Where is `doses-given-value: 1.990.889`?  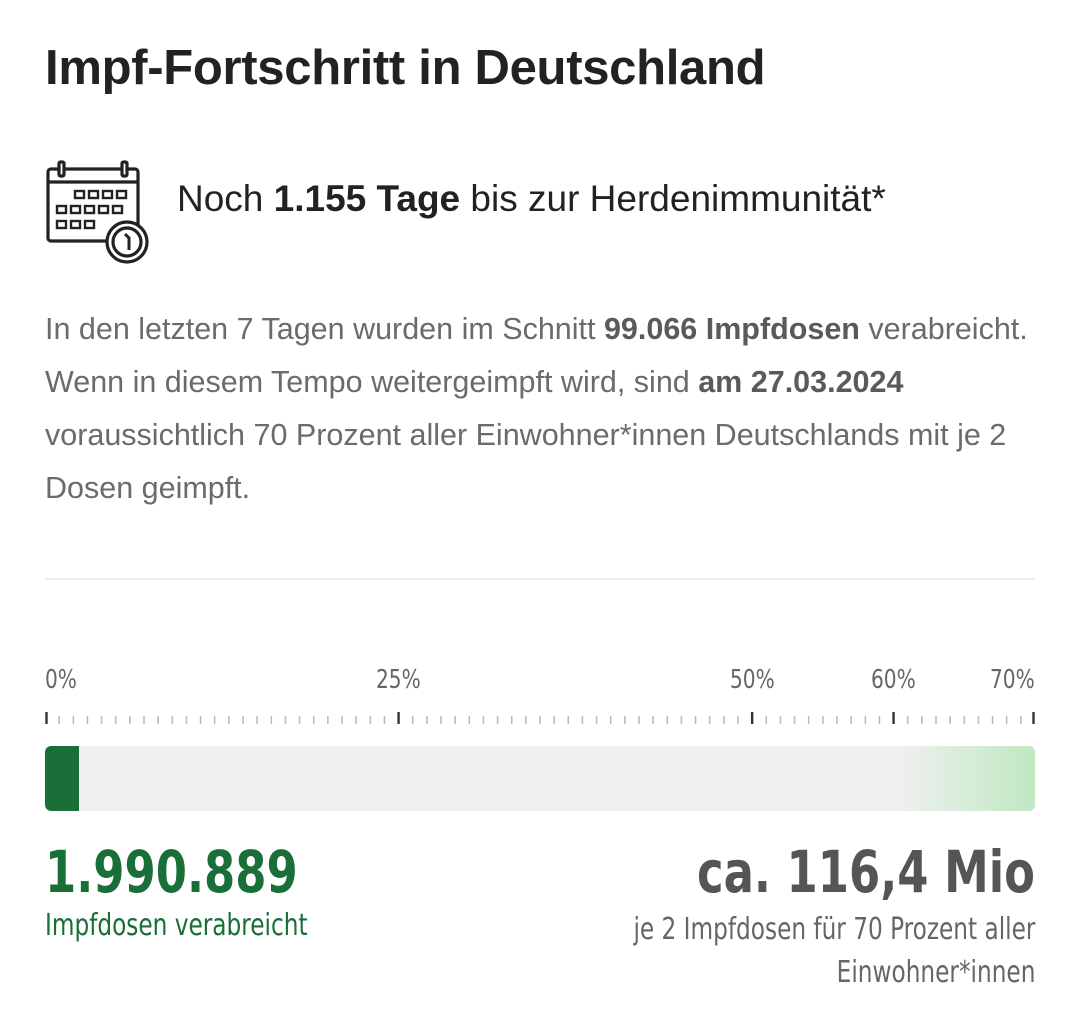
doses-given-value: 1.990.889 is located at coordinates (171, 872).